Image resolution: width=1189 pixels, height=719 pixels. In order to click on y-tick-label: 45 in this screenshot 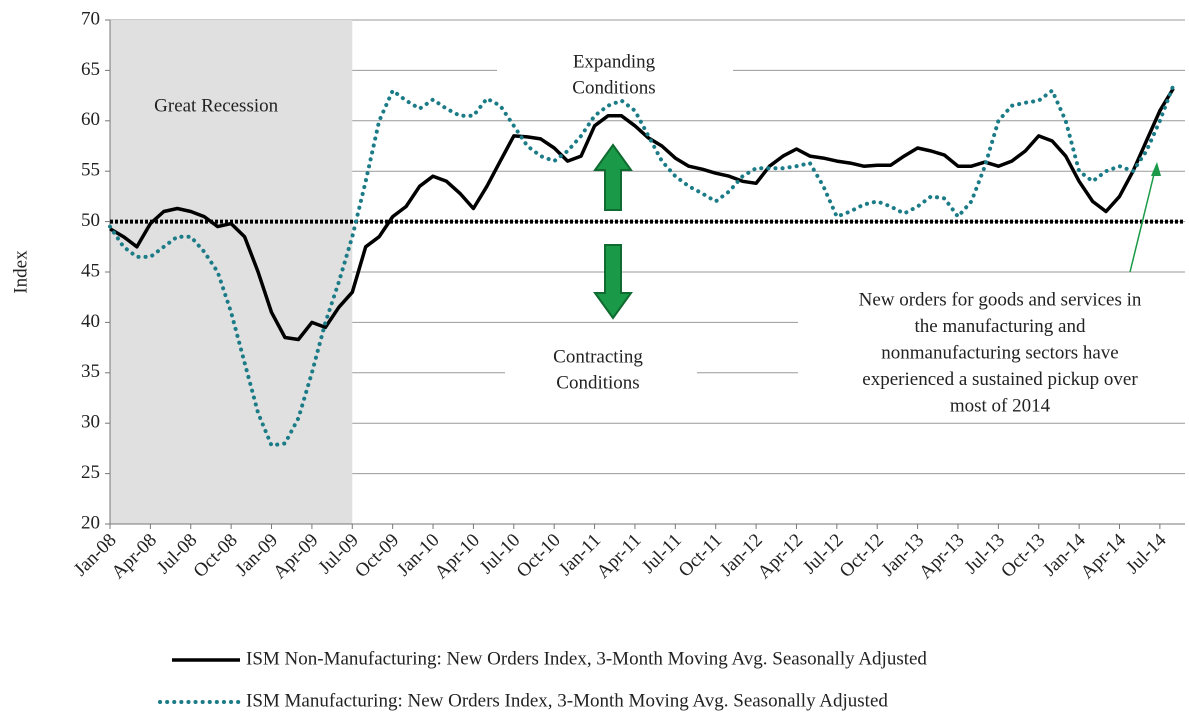, I will do `click(90, 270)`.